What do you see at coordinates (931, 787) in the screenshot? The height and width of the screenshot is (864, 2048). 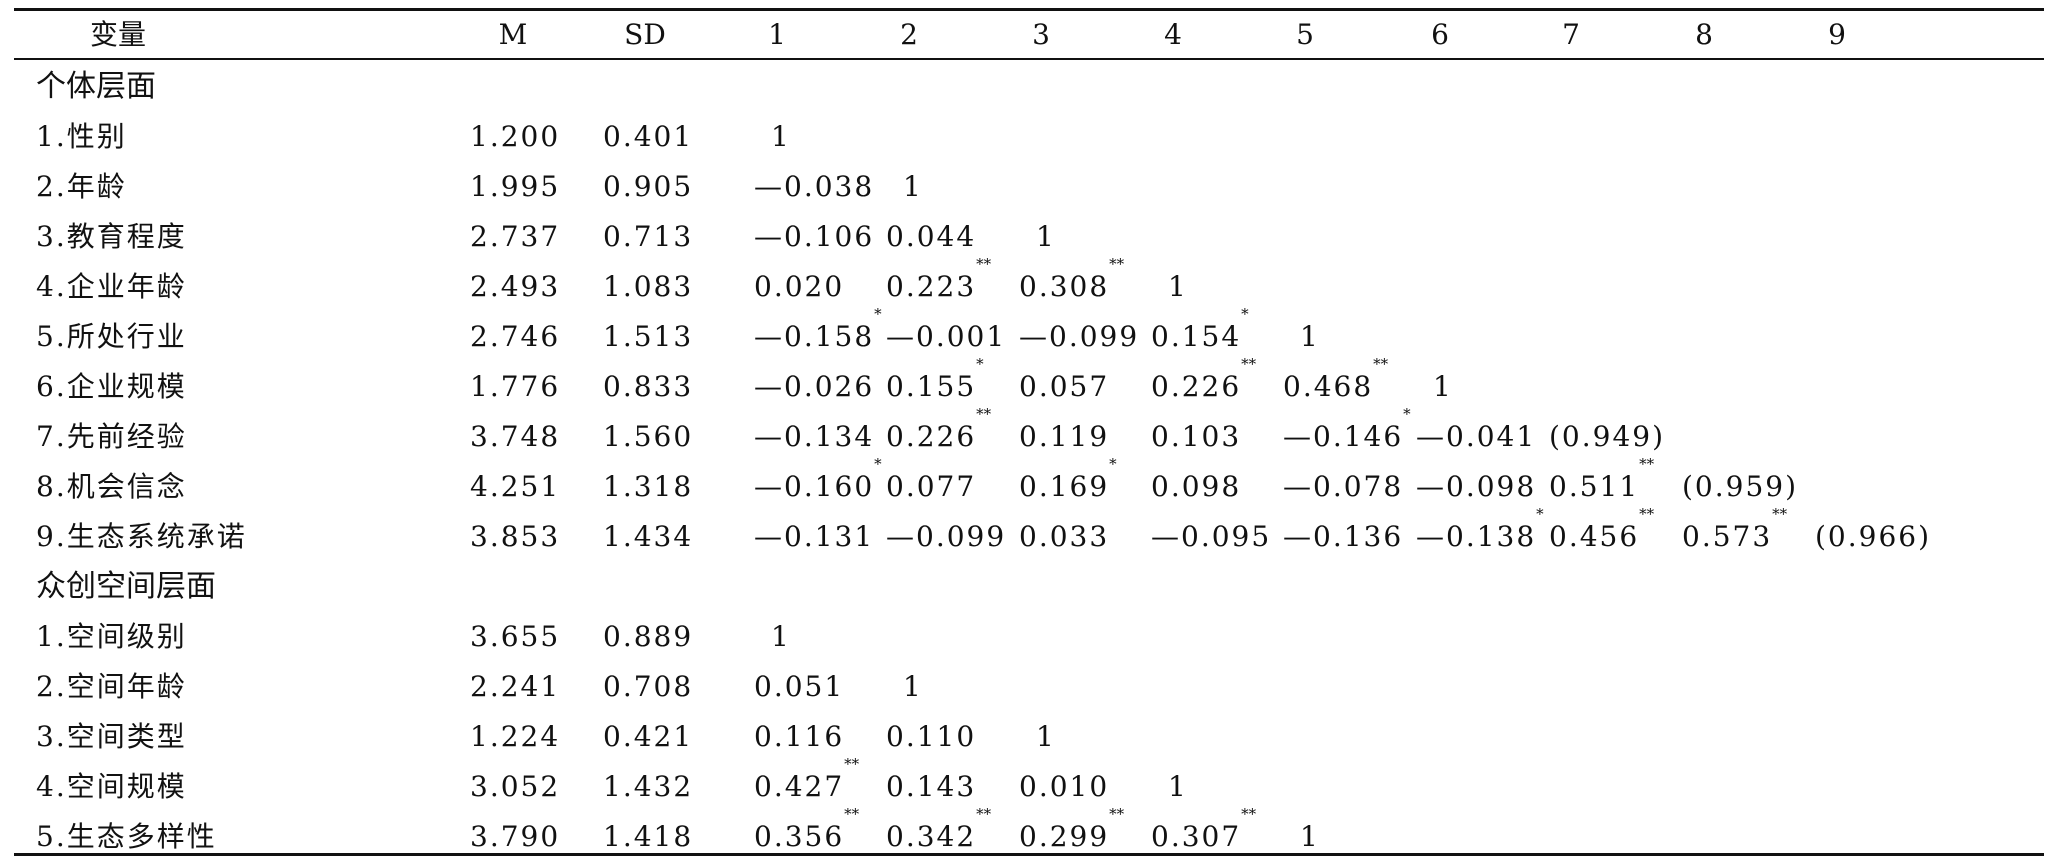 I see `corr-cell: 0.143` at bounding box center [931, 787].